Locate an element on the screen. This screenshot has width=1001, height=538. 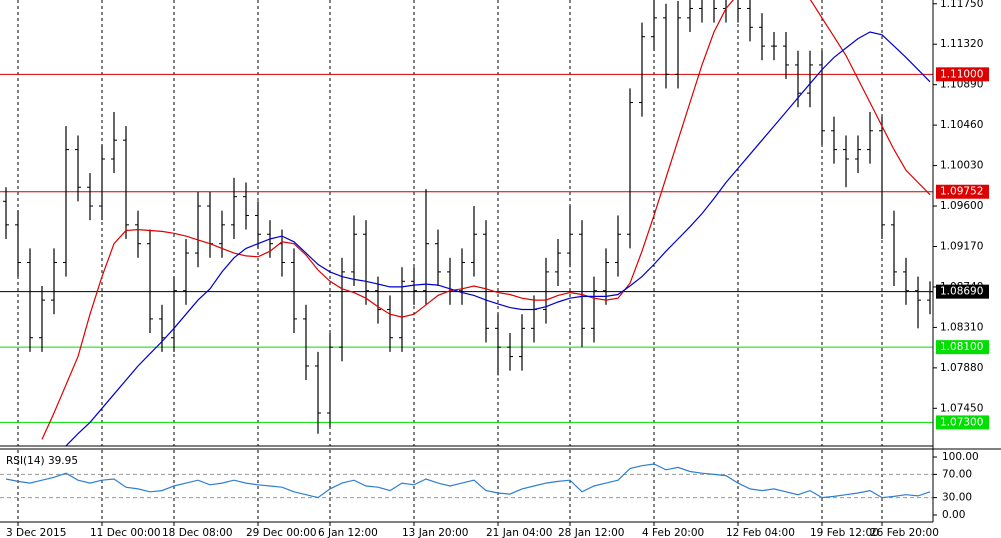
y-tick-label: 1.07450 is located at coordinates (961, 408).